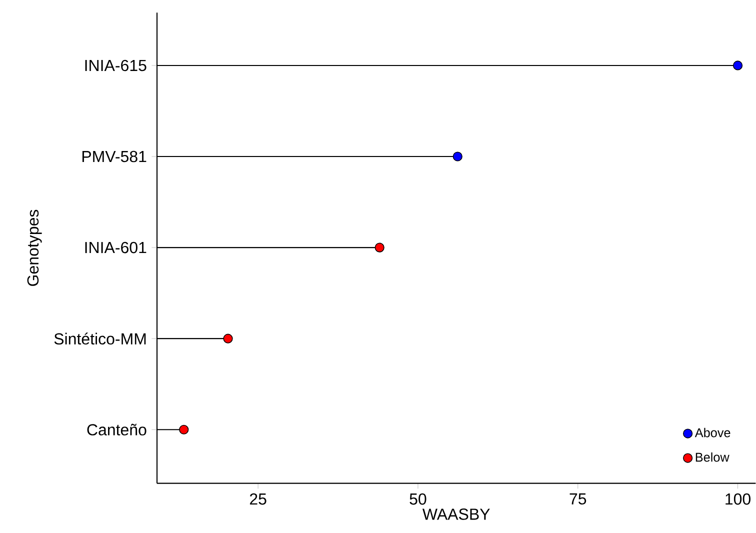 This screenshot has width=756, height=533. Describe the element at coordinates (456, 514) in the screenshot. I see `x-axis-title: WAASBY` at that location.